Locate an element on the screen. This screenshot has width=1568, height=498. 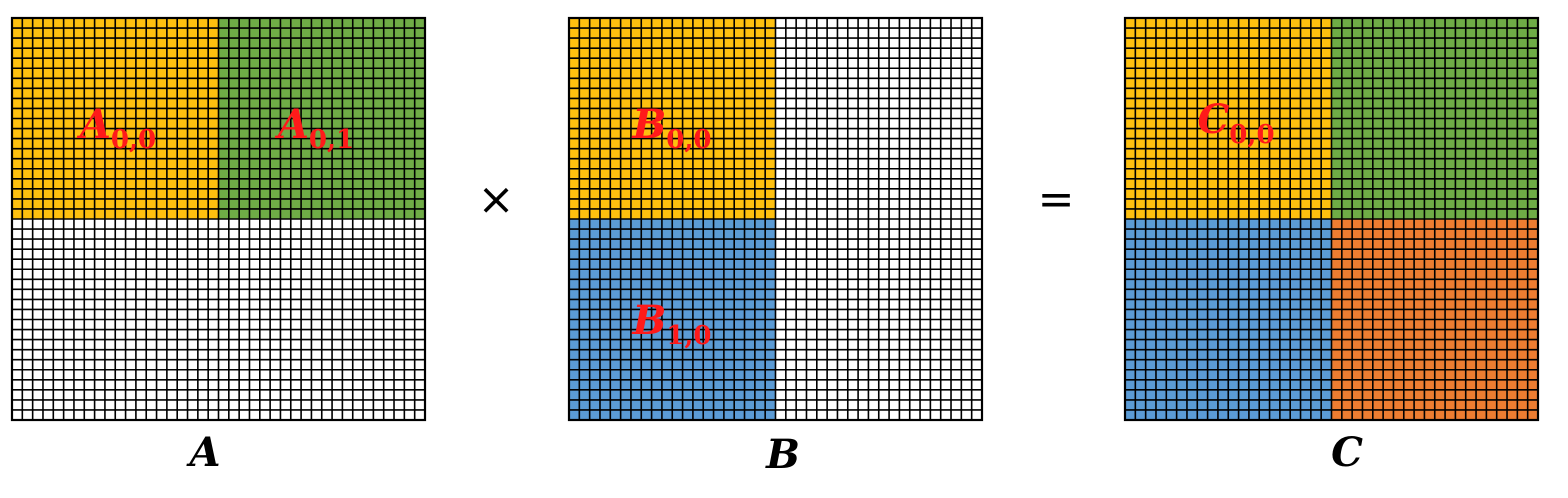
block-label-b-0-0: B0,0 is located at coordinates (671, 128).